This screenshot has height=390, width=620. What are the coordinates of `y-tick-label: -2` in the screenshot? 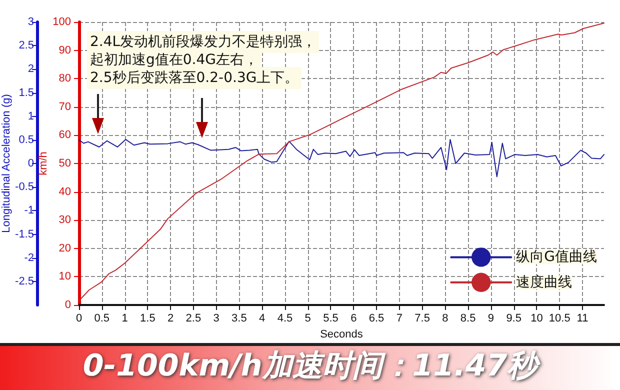 It's located at (29, 258).